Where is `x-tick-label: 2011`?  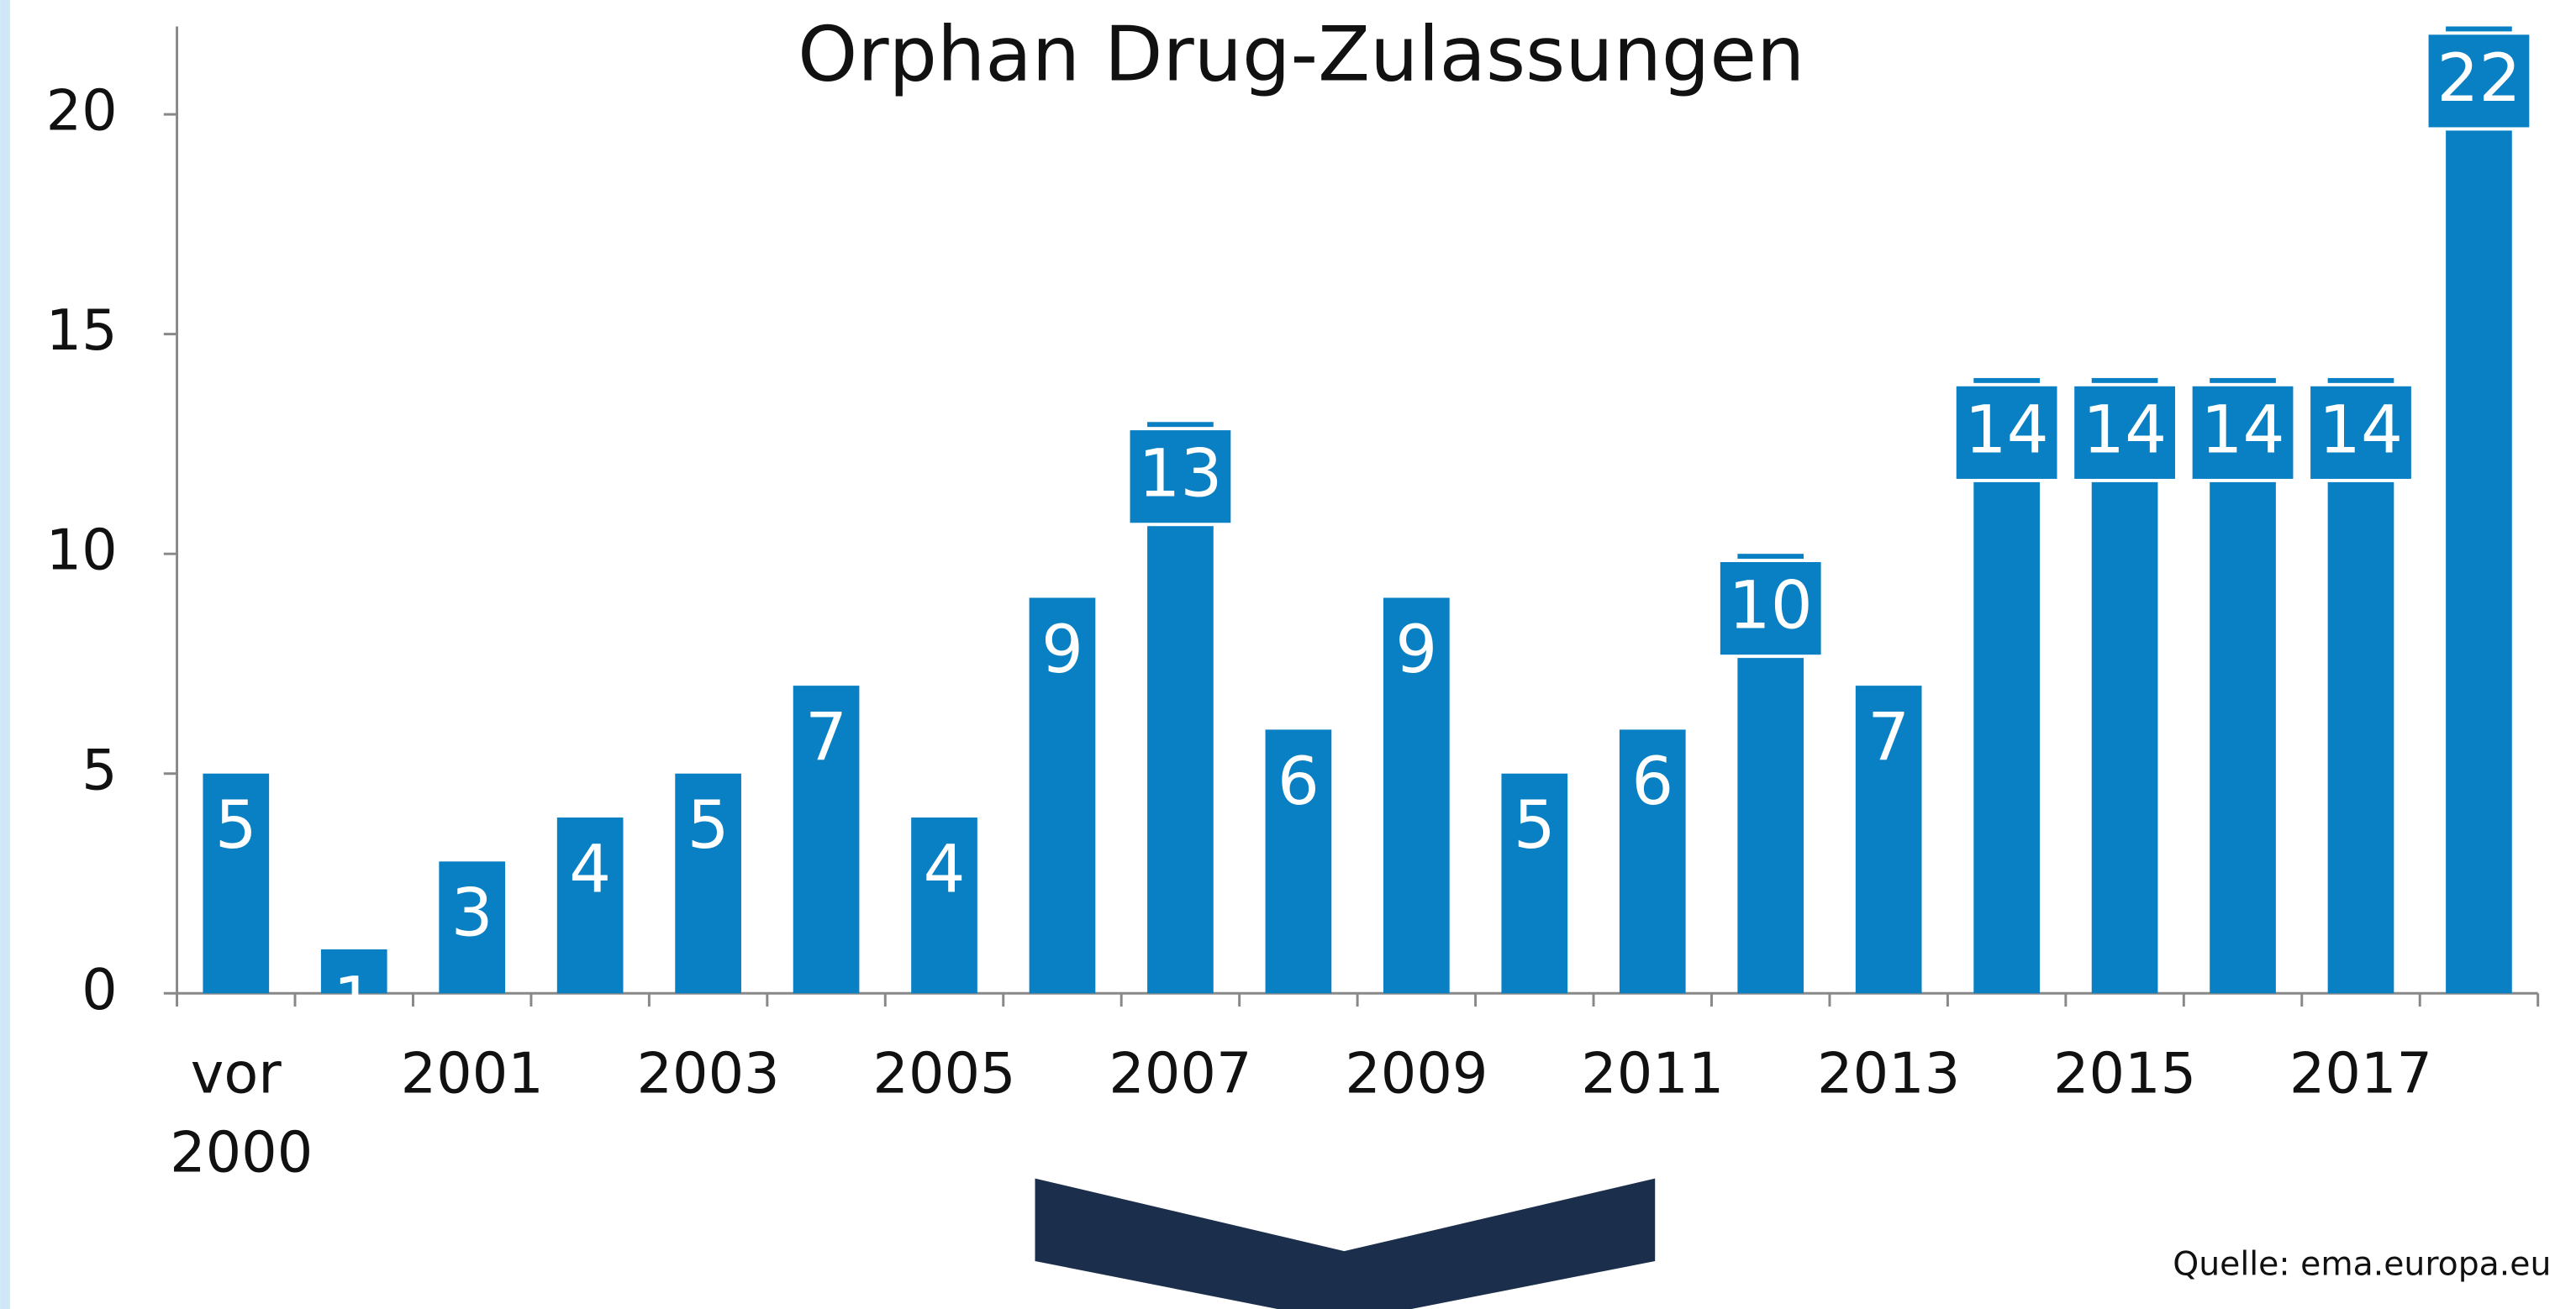
x-tick-label: 2011 is located at coordinates (1653, 1074).